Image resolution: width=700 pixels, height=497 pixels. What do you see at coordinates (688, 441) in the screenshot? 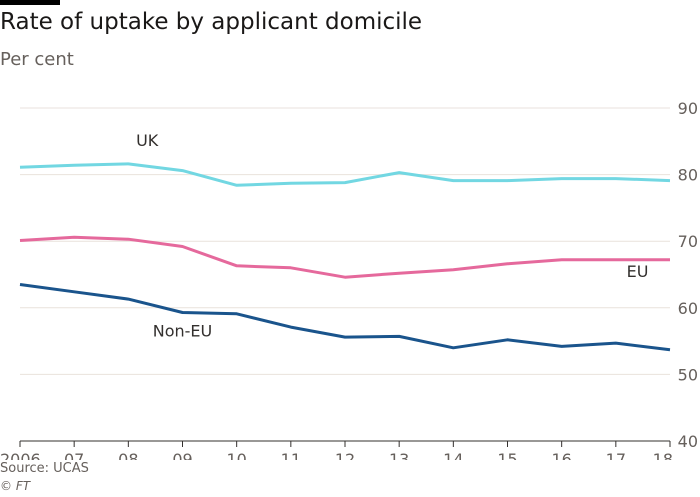
I see `y-tick-label: 40` at bounding box center [688, 441].